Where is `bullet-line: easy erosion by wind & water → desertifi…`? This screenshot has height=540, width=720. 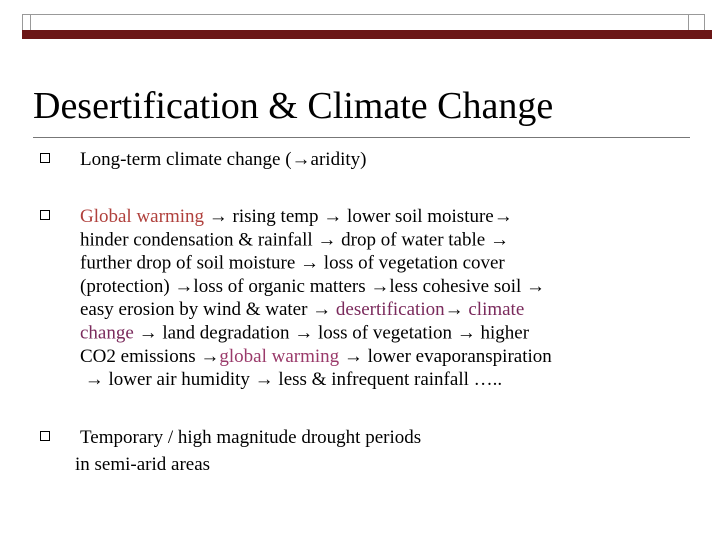 bullet-line: easy erosion by wind & water → desertifi… is located at coordinates (302, 309).